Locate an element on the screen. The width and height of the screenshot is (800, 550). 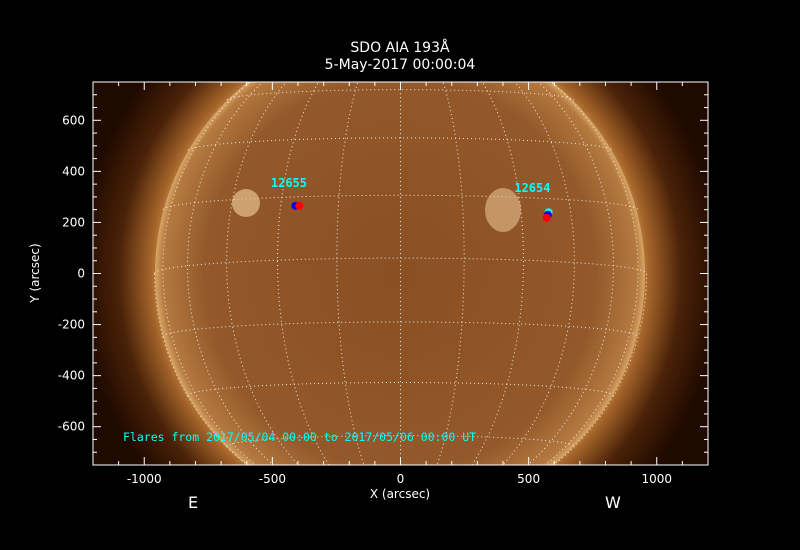
x-tick-label: 1000 is located at coordinates (656, 479).